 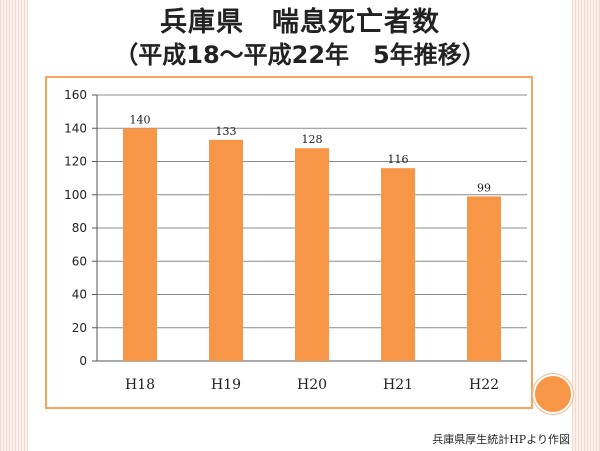 What do you see at coordinates (312, 139) in the screenshot?
I see `data-label-H20: 128` at bounding box center [312, 139].